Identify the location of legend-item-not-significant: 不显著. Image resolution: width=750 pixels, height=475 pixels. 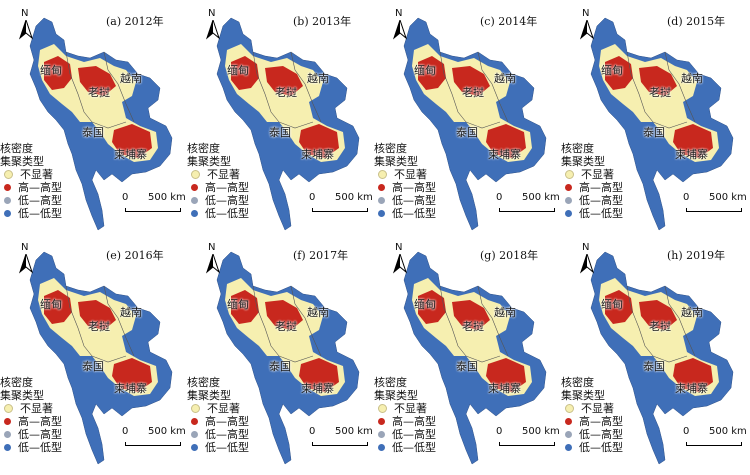
(609, 174).